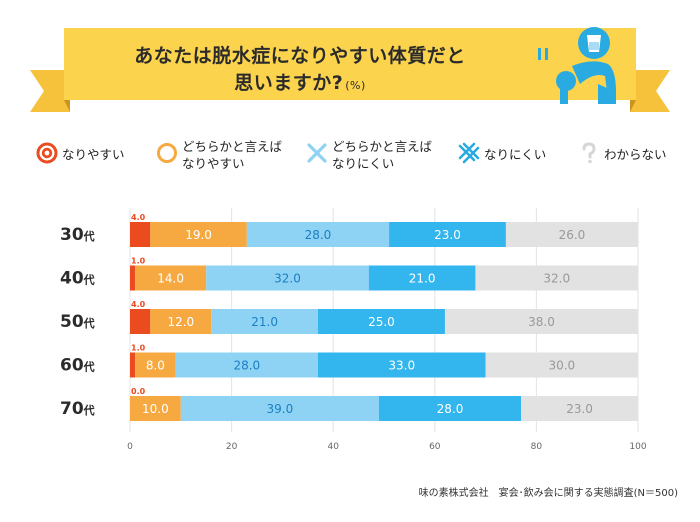  What do you see at coordinates (300, 56) in the screenshot?
I see `chart-title-line1: あなたは脱水症になりやすい体質だと` at bounding box center [300, 56].